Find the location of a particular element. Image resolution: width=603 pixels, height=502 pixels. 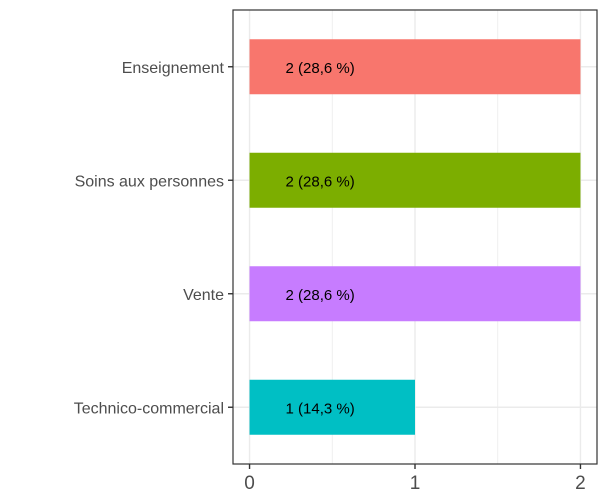

x-tick-label: 1 is located at coordinates (415, 483).